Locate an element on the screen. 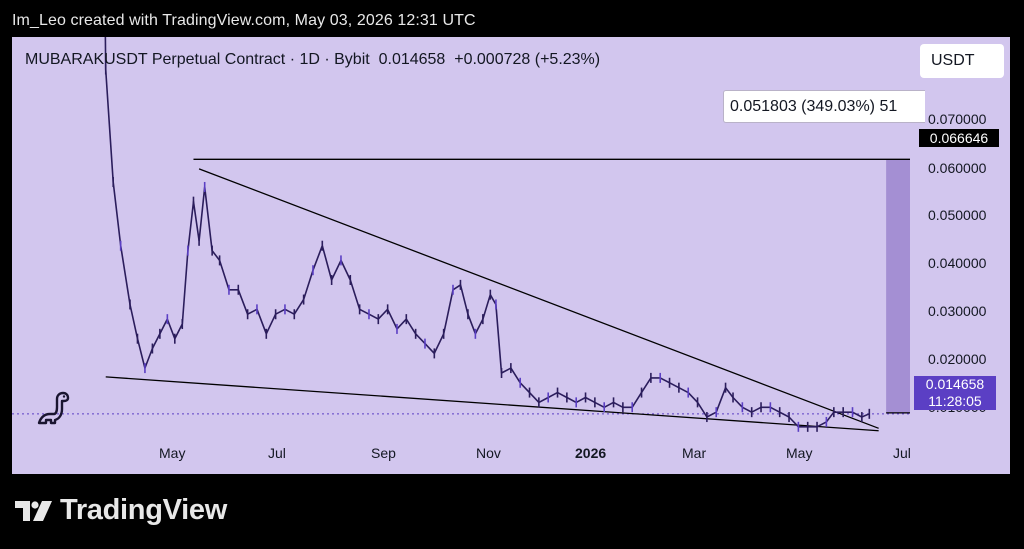  brand-name: TradingView is located at coordinates (143, 510).